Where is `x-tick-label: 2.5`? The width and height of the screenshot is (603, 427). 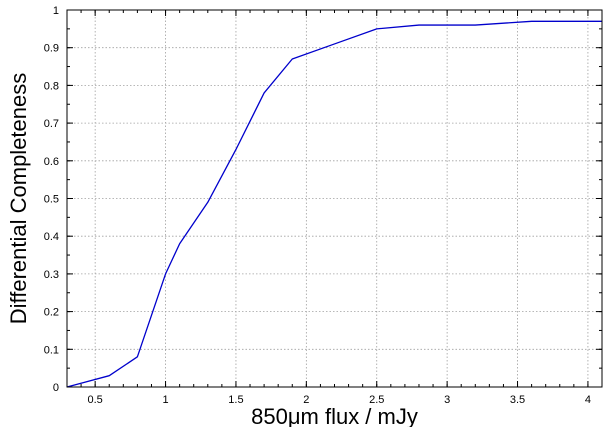 x-tick-label: 2.5 is located at coordinates (376, 400).